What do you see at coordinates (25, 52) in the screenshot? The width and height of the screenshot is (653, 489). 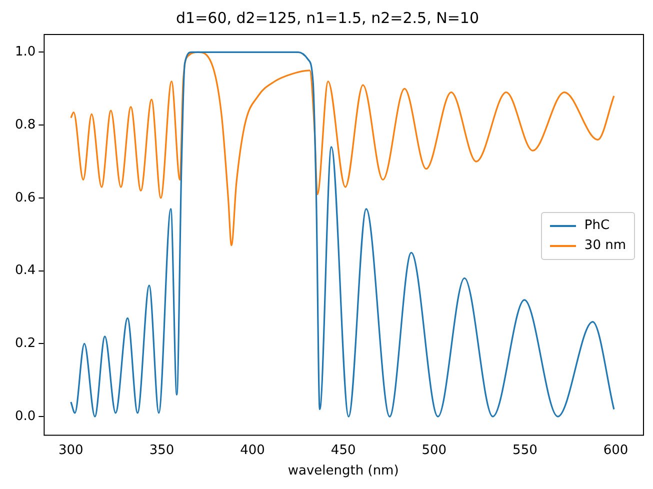 I see `y-tick-label: 1.0` at bounding box center [25, 52].